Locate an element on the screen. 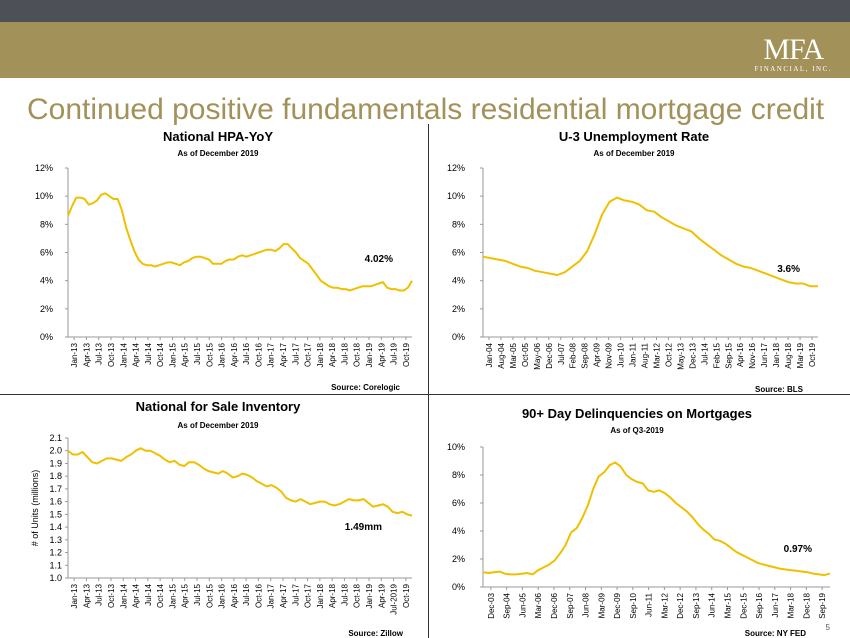 The image size is (850, 638). last-value-label: 0.97% is located at coordinates (798, 549).